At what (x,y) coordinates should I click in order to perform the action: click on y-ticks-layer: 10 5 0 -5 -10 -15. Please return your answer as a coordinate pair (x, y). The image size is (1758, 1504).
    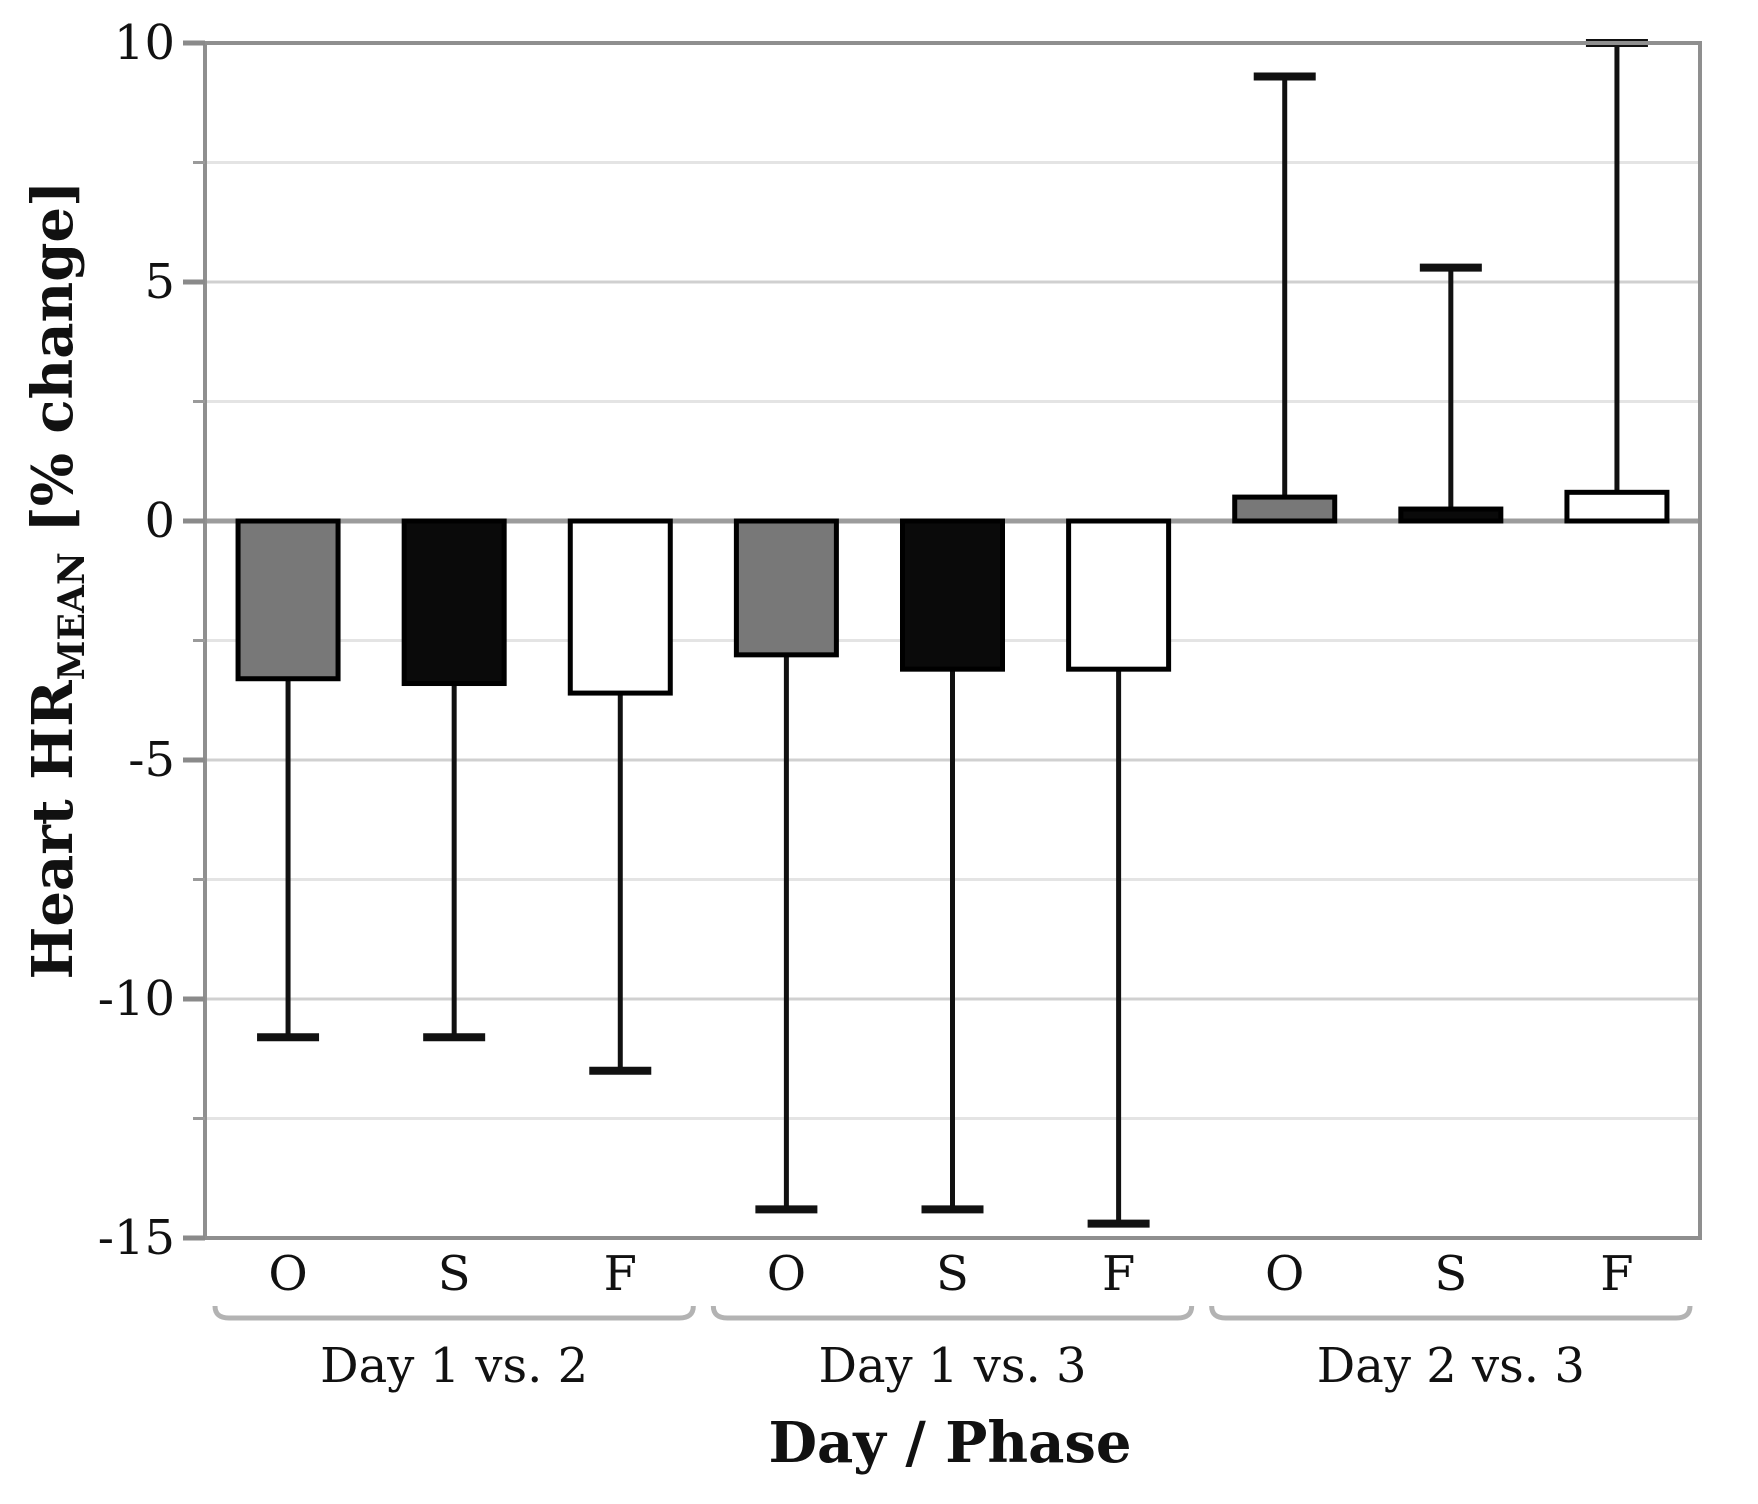
    Looking at the image, I should click on (151, 640).